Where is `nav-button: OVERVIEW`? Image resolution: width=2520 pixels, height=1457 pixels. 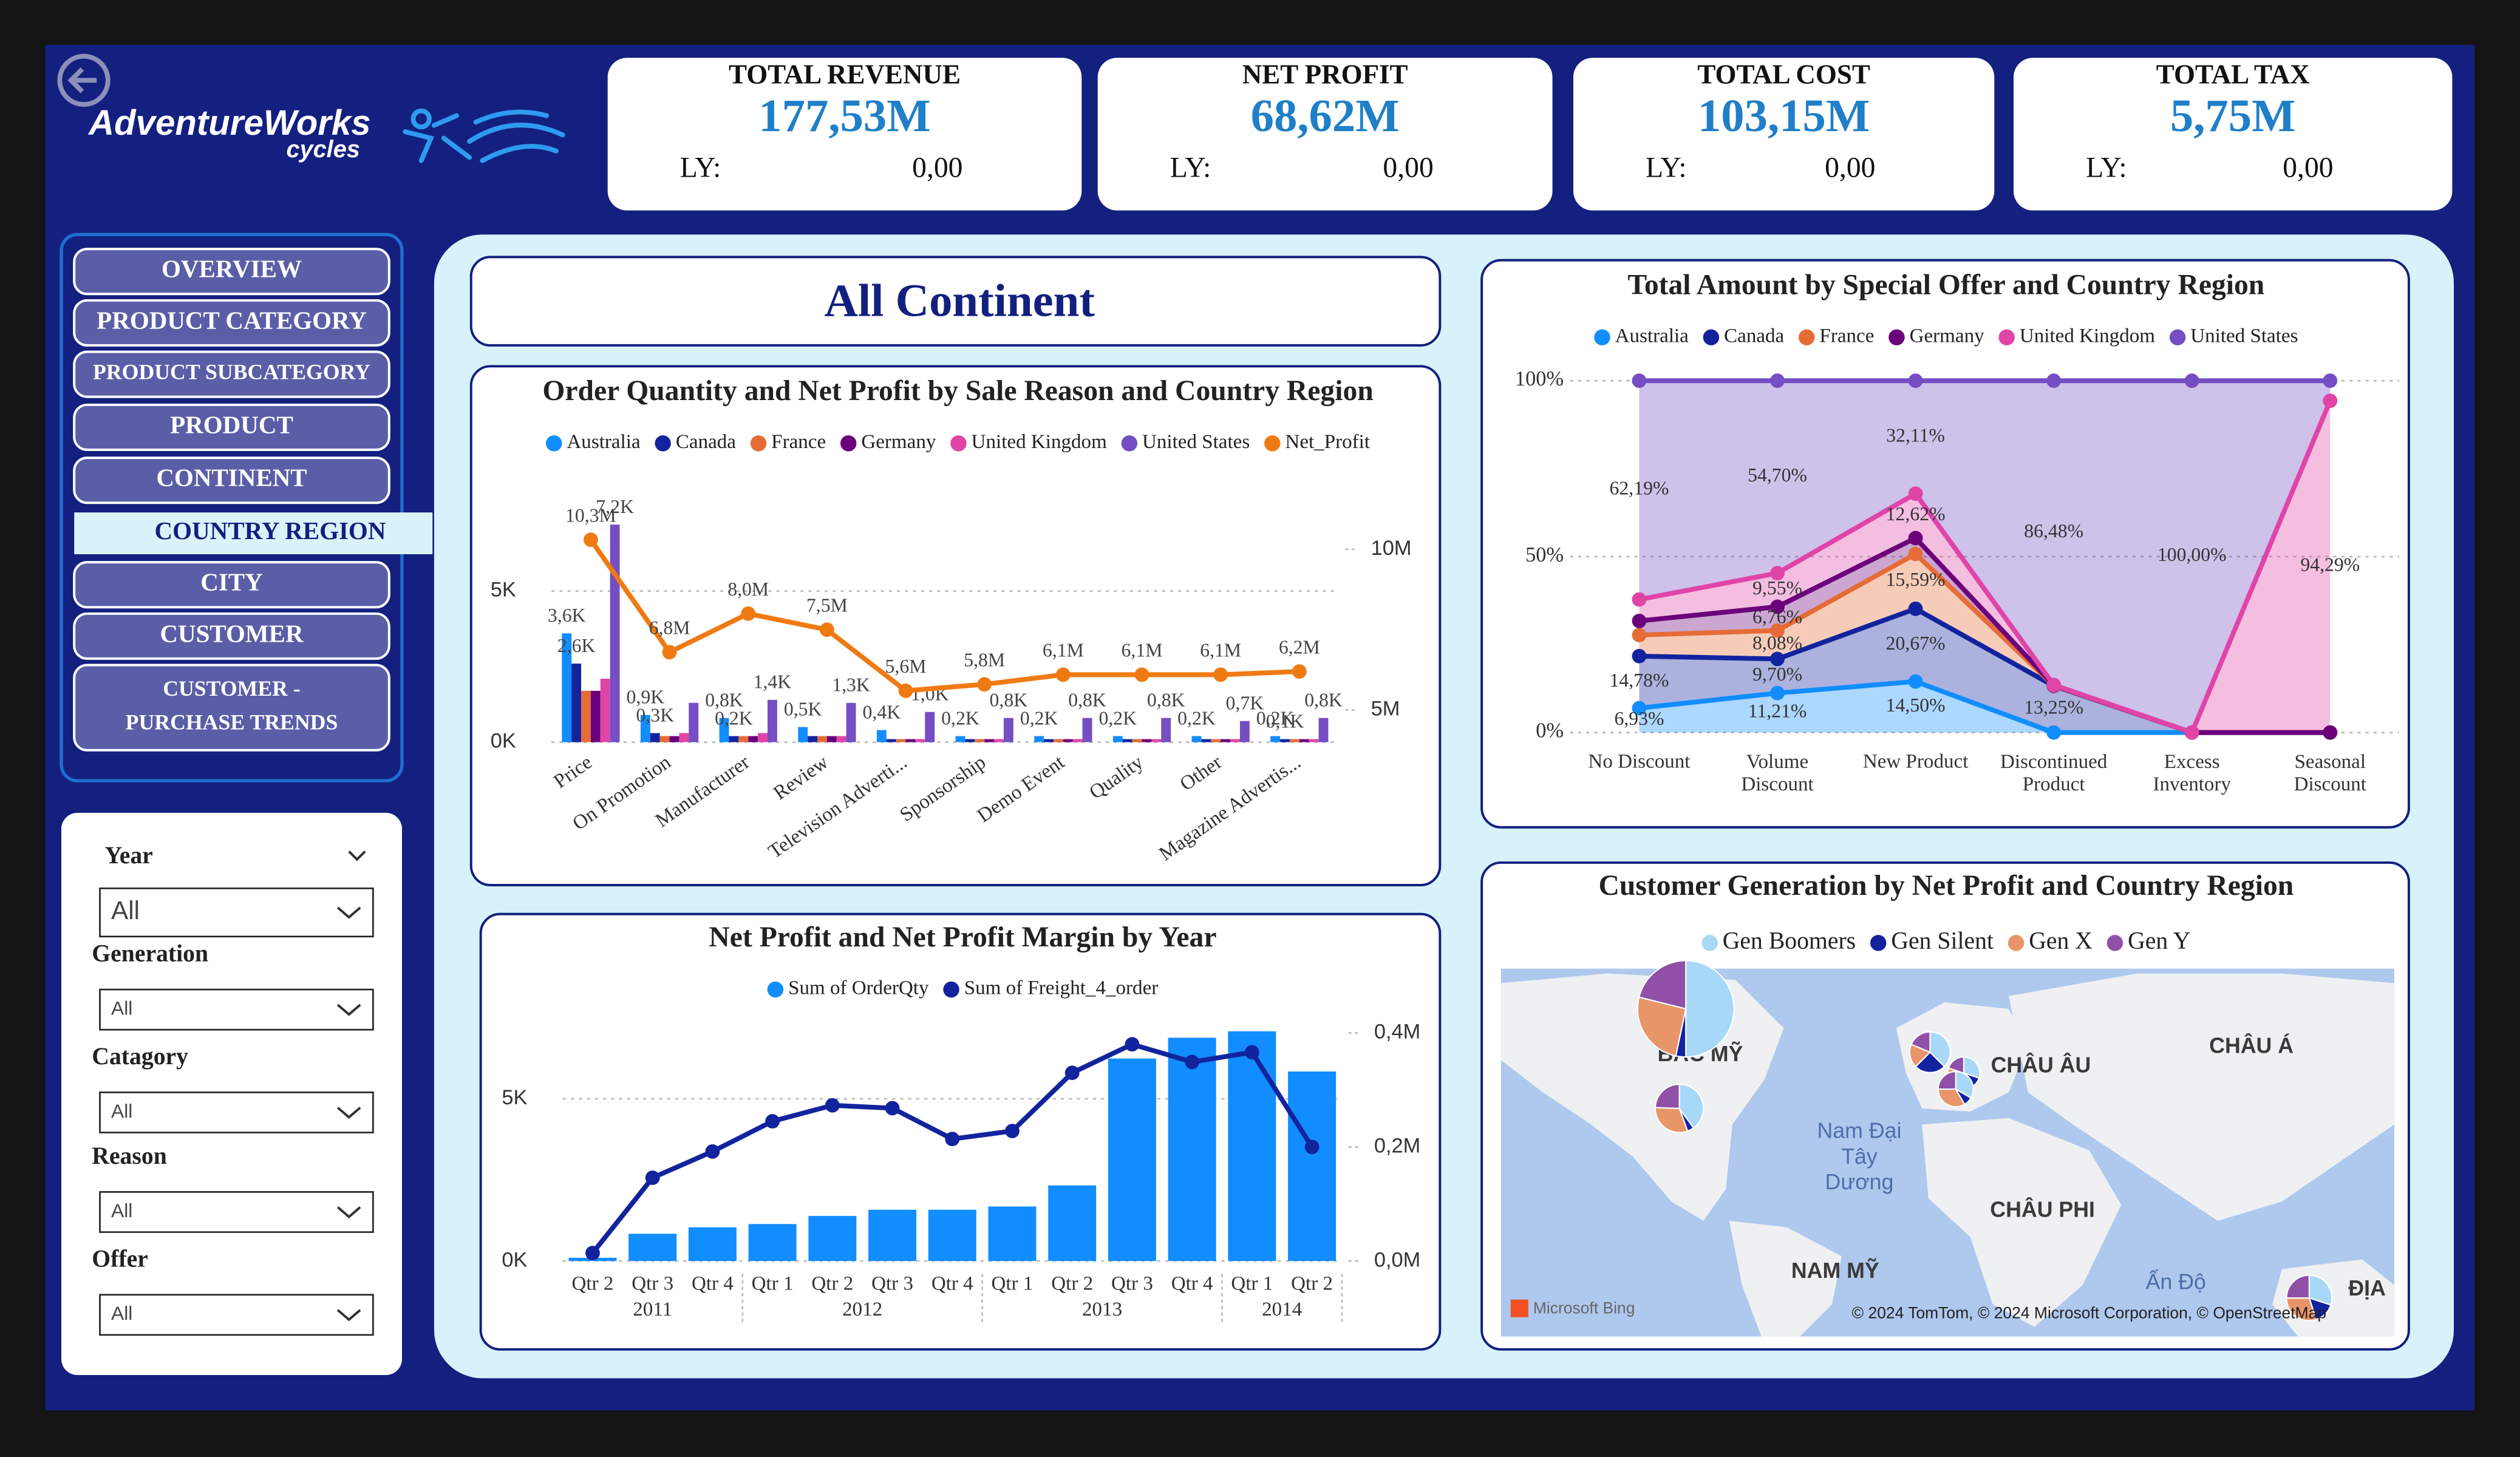
nav-button: OVERVIEW is located at coordinates (231, 272).